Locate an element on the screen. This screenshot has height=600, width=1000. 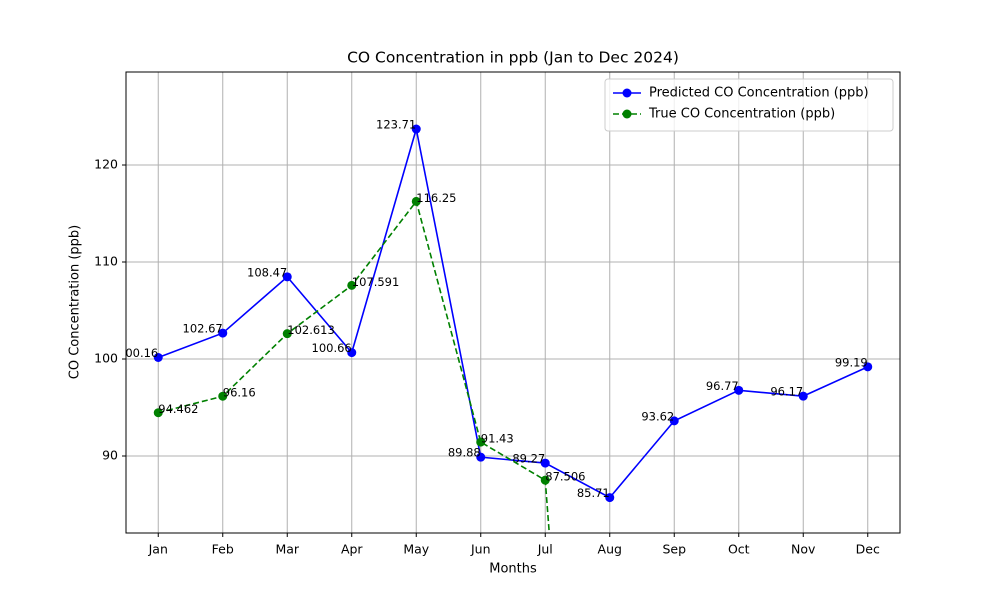
value-label: 89.88 is located at coordinates (464, 453).